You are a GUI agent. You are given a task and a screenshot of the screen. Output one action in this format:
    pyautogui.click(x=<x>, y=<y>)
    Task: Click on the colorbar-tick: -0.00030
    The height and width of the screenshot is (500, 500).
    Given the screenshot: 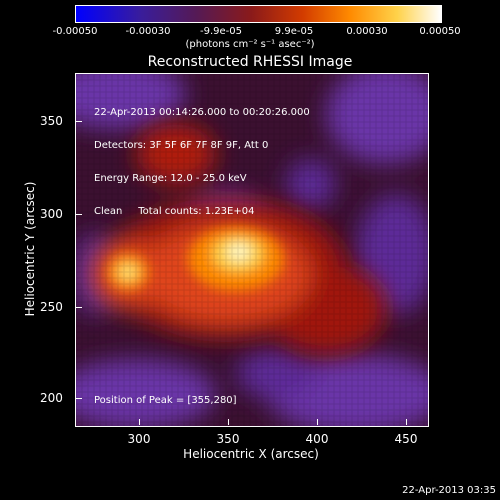 What is the action you would take?
    pyautogui.click(x=148, y=31)
    